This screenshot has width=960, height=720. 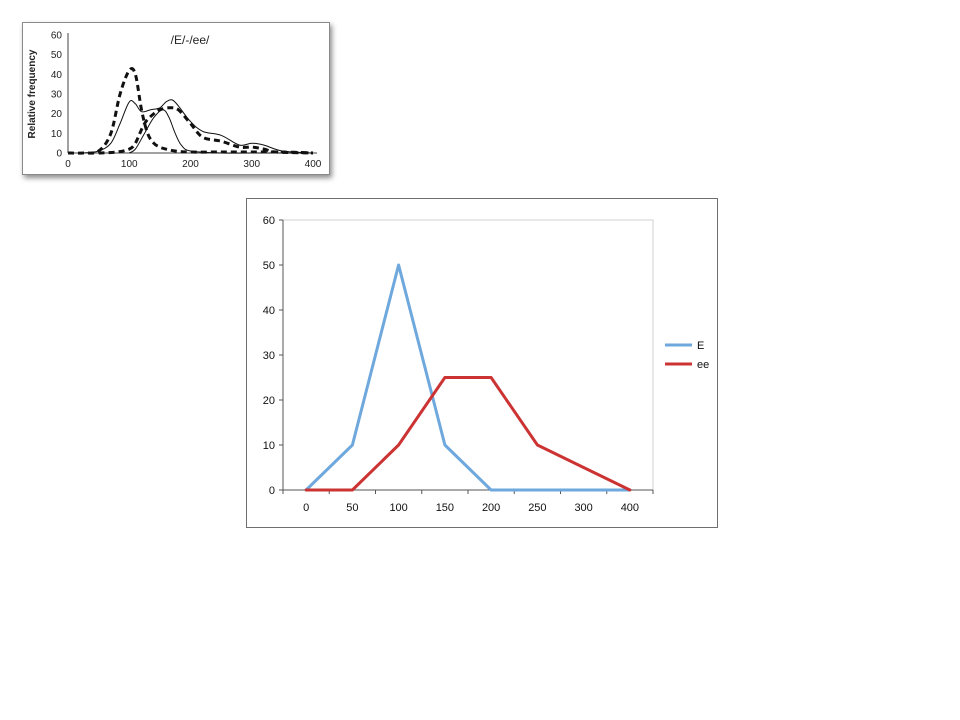 I want to click on legend-label-ee: ee, so click(x=703, y=365).